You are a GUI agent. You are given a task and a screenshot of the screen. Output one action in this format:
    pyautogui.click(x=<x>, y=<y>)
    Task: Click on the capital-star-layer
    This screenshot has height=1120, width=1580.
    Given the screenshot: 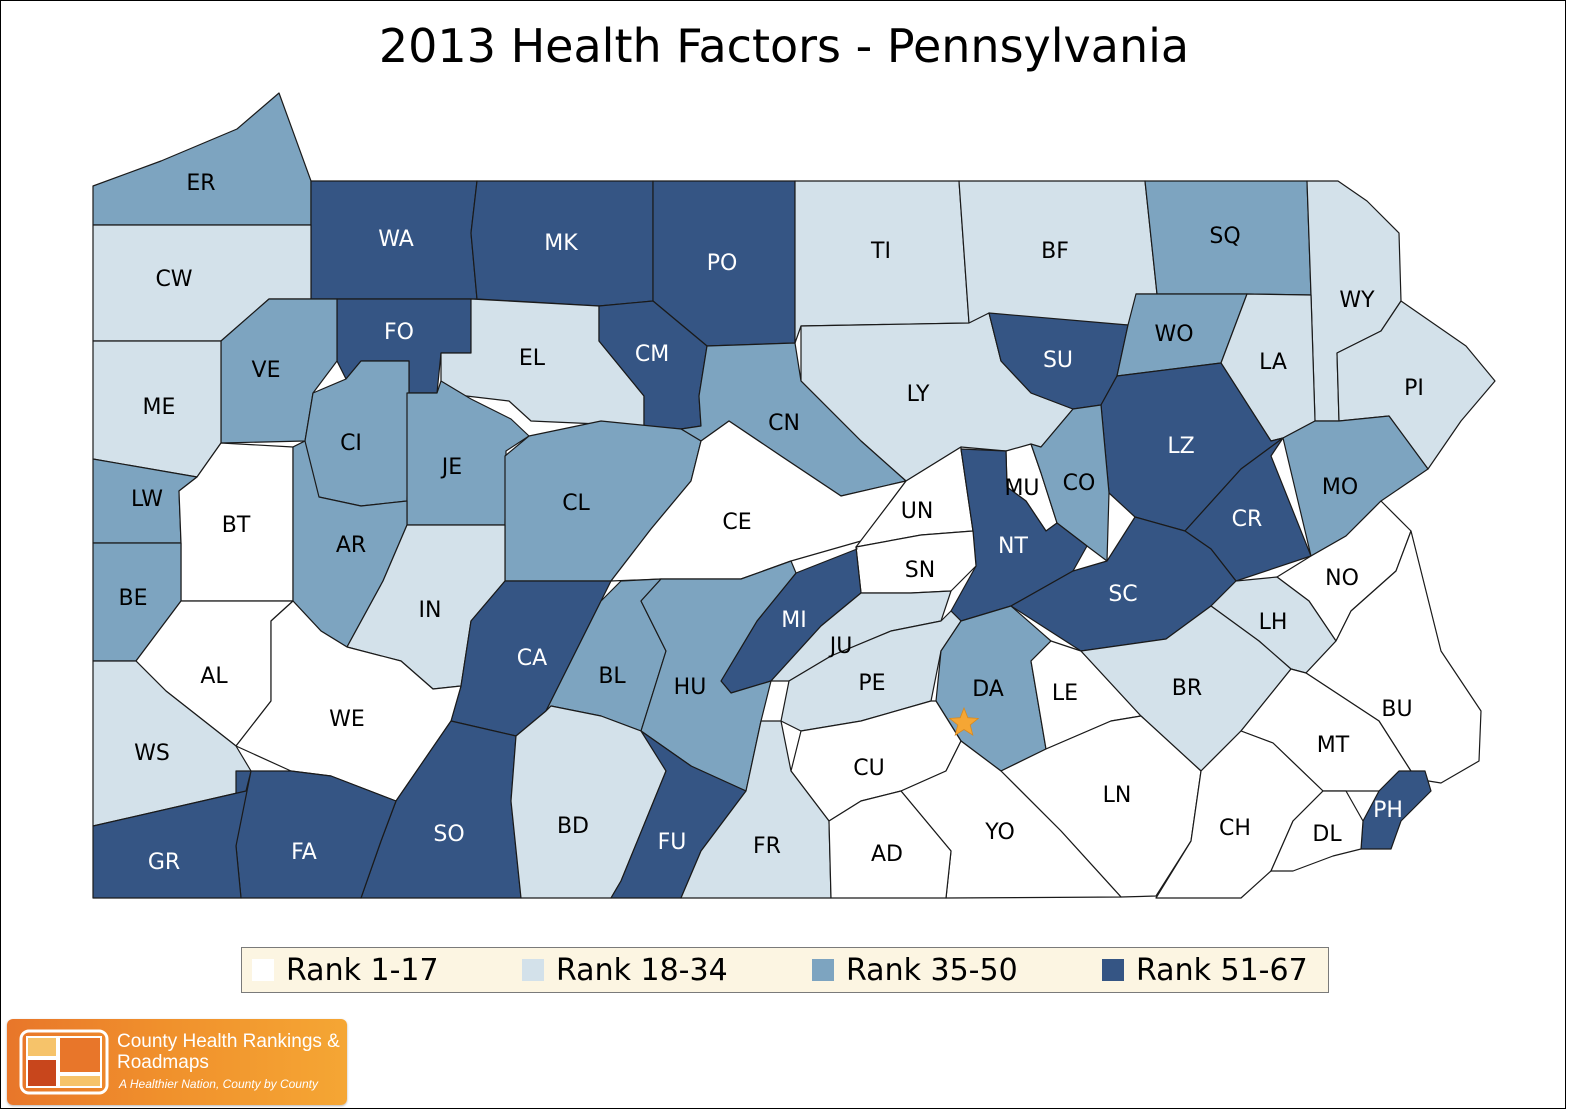 What is the action you would take?
    pyautogui.click(x=964, y=721)
    